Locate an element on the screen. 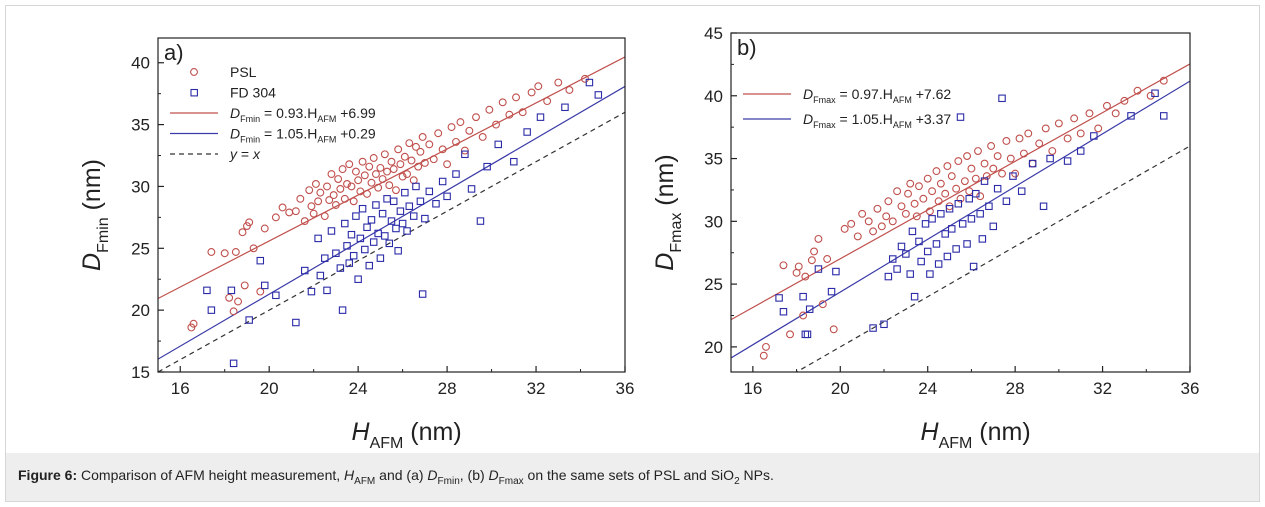  x-tick-label: 20 is located at coordinates (269, 388).